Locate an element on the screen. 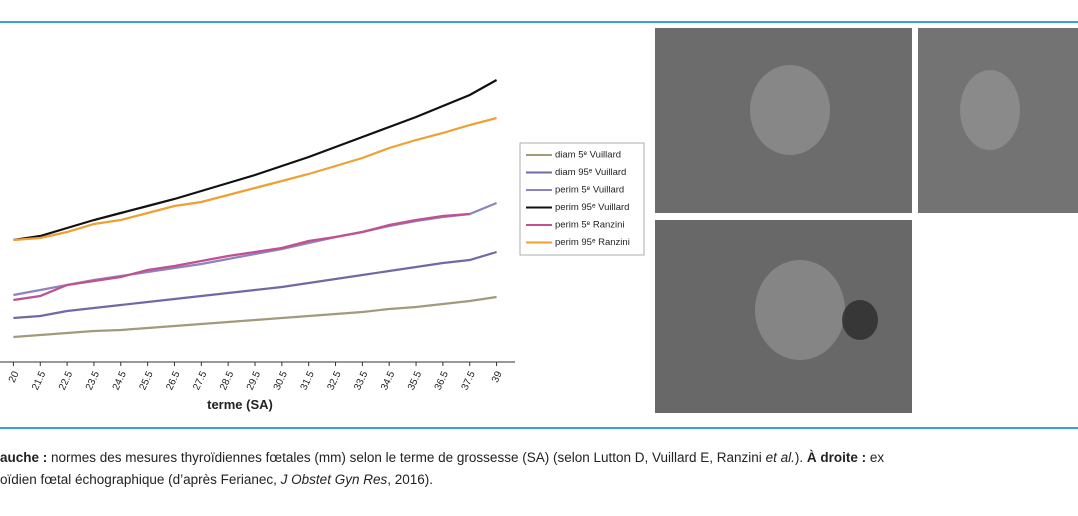 The height and width of the screenshot is (516, 1078). legend-box is located at coordinates (582, 199).